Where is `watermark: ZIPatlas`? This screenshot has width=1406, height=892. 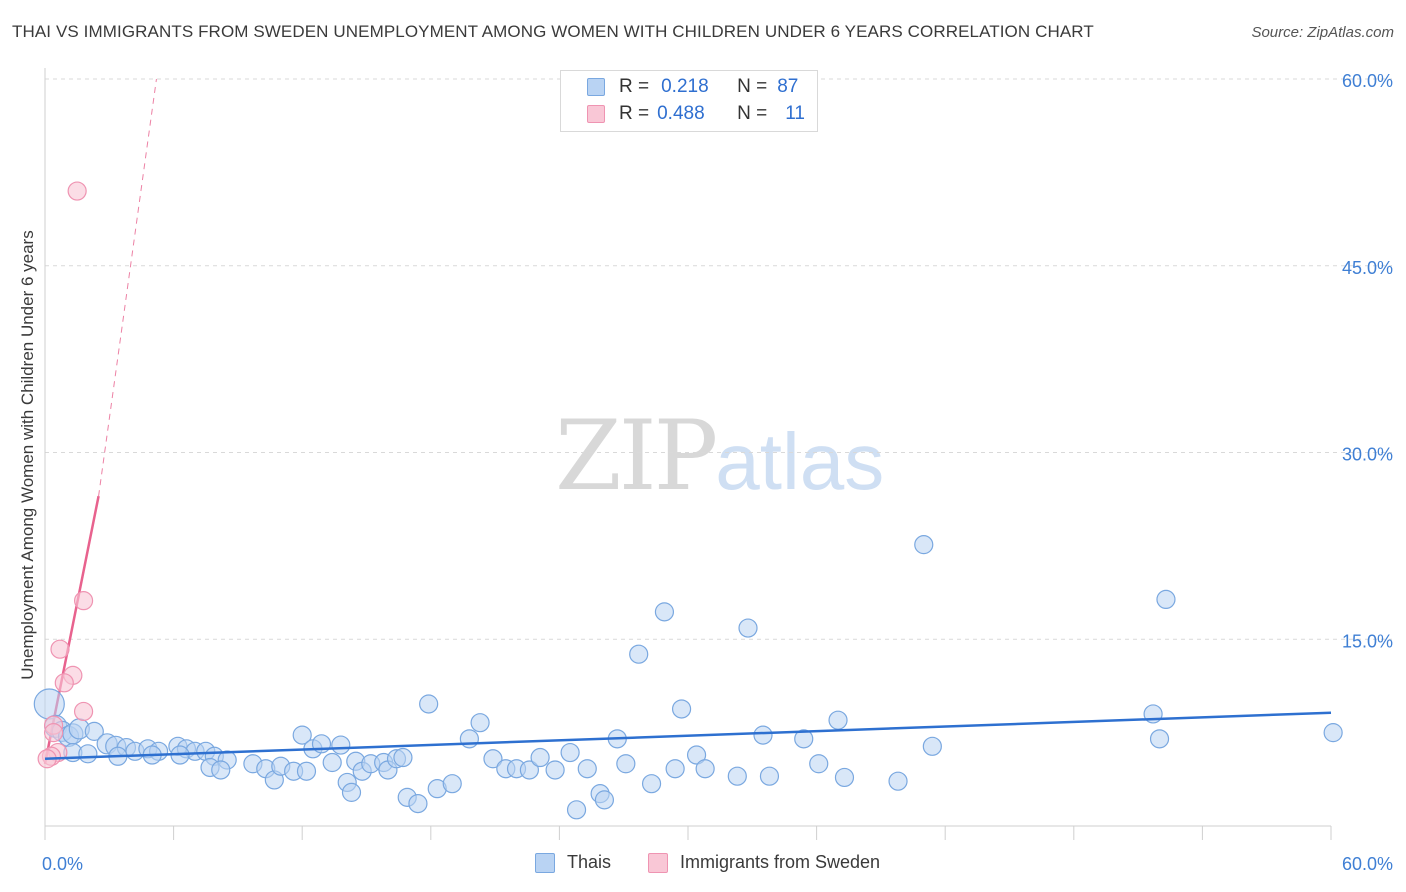
watermark: ZIPatlas is located at coordinates (719, 456).